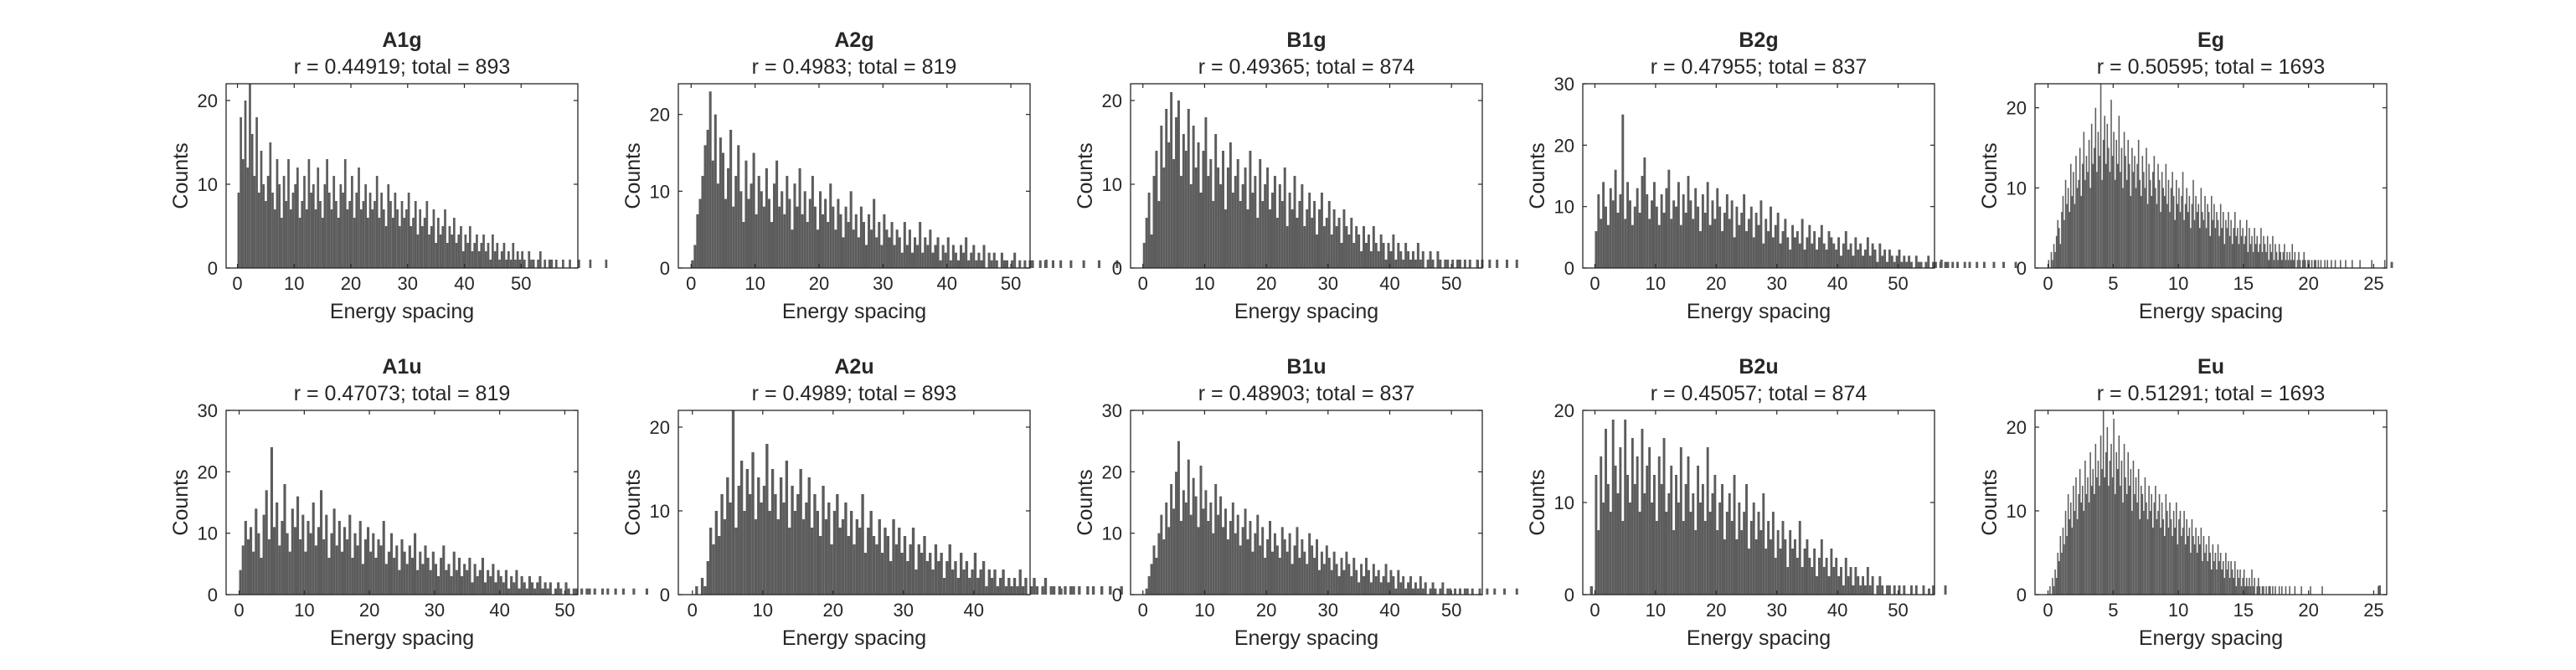  What do you see at coordinates (1569, 268) in the screenshot?
I see `y-tick-label: 0` at bounding box center [1569, 268].